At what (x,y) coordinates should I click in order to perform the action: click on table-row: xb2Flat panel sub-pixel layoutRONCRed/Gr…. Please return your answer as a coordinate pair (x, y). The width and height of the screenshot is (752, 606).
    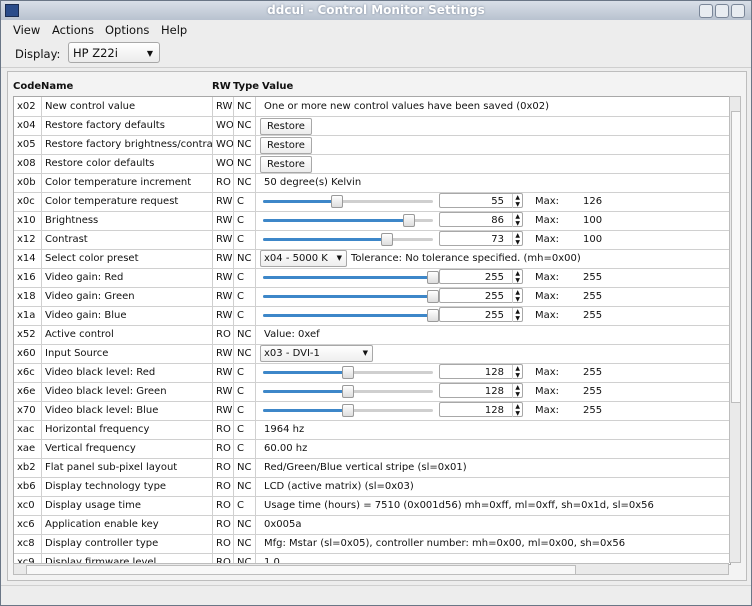
    Looking at the image, I should click on (372, 468).